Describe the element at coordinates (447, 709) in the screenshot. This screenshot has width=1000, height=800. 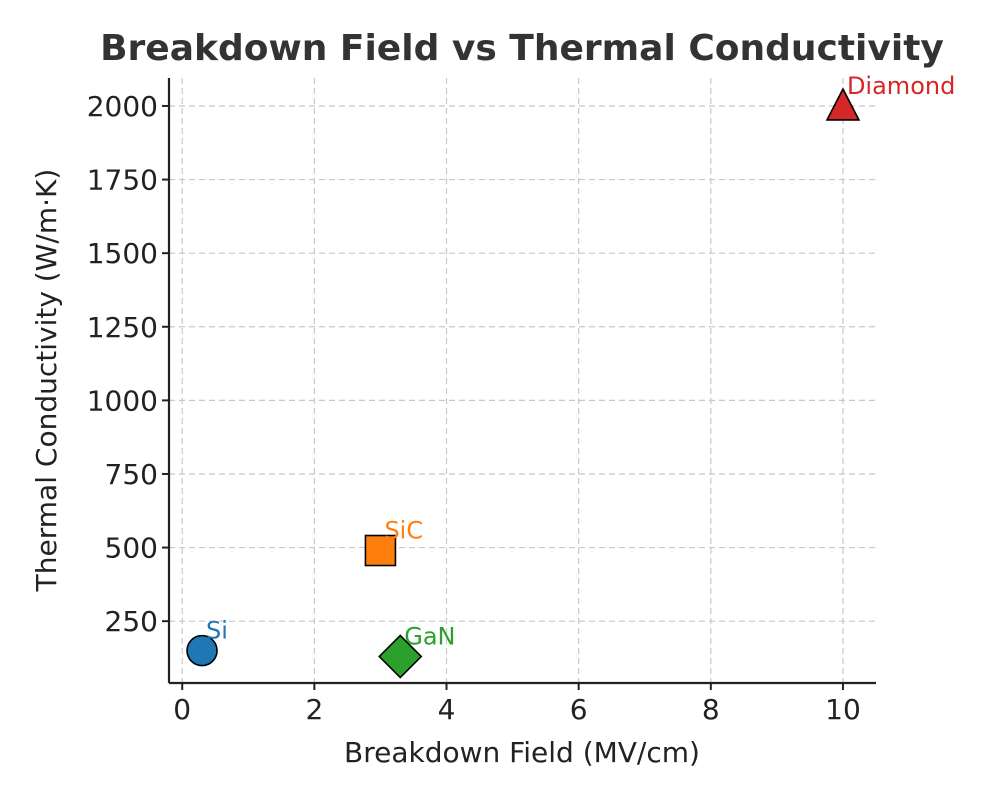
I see `x-tick-label: 4` at that location.